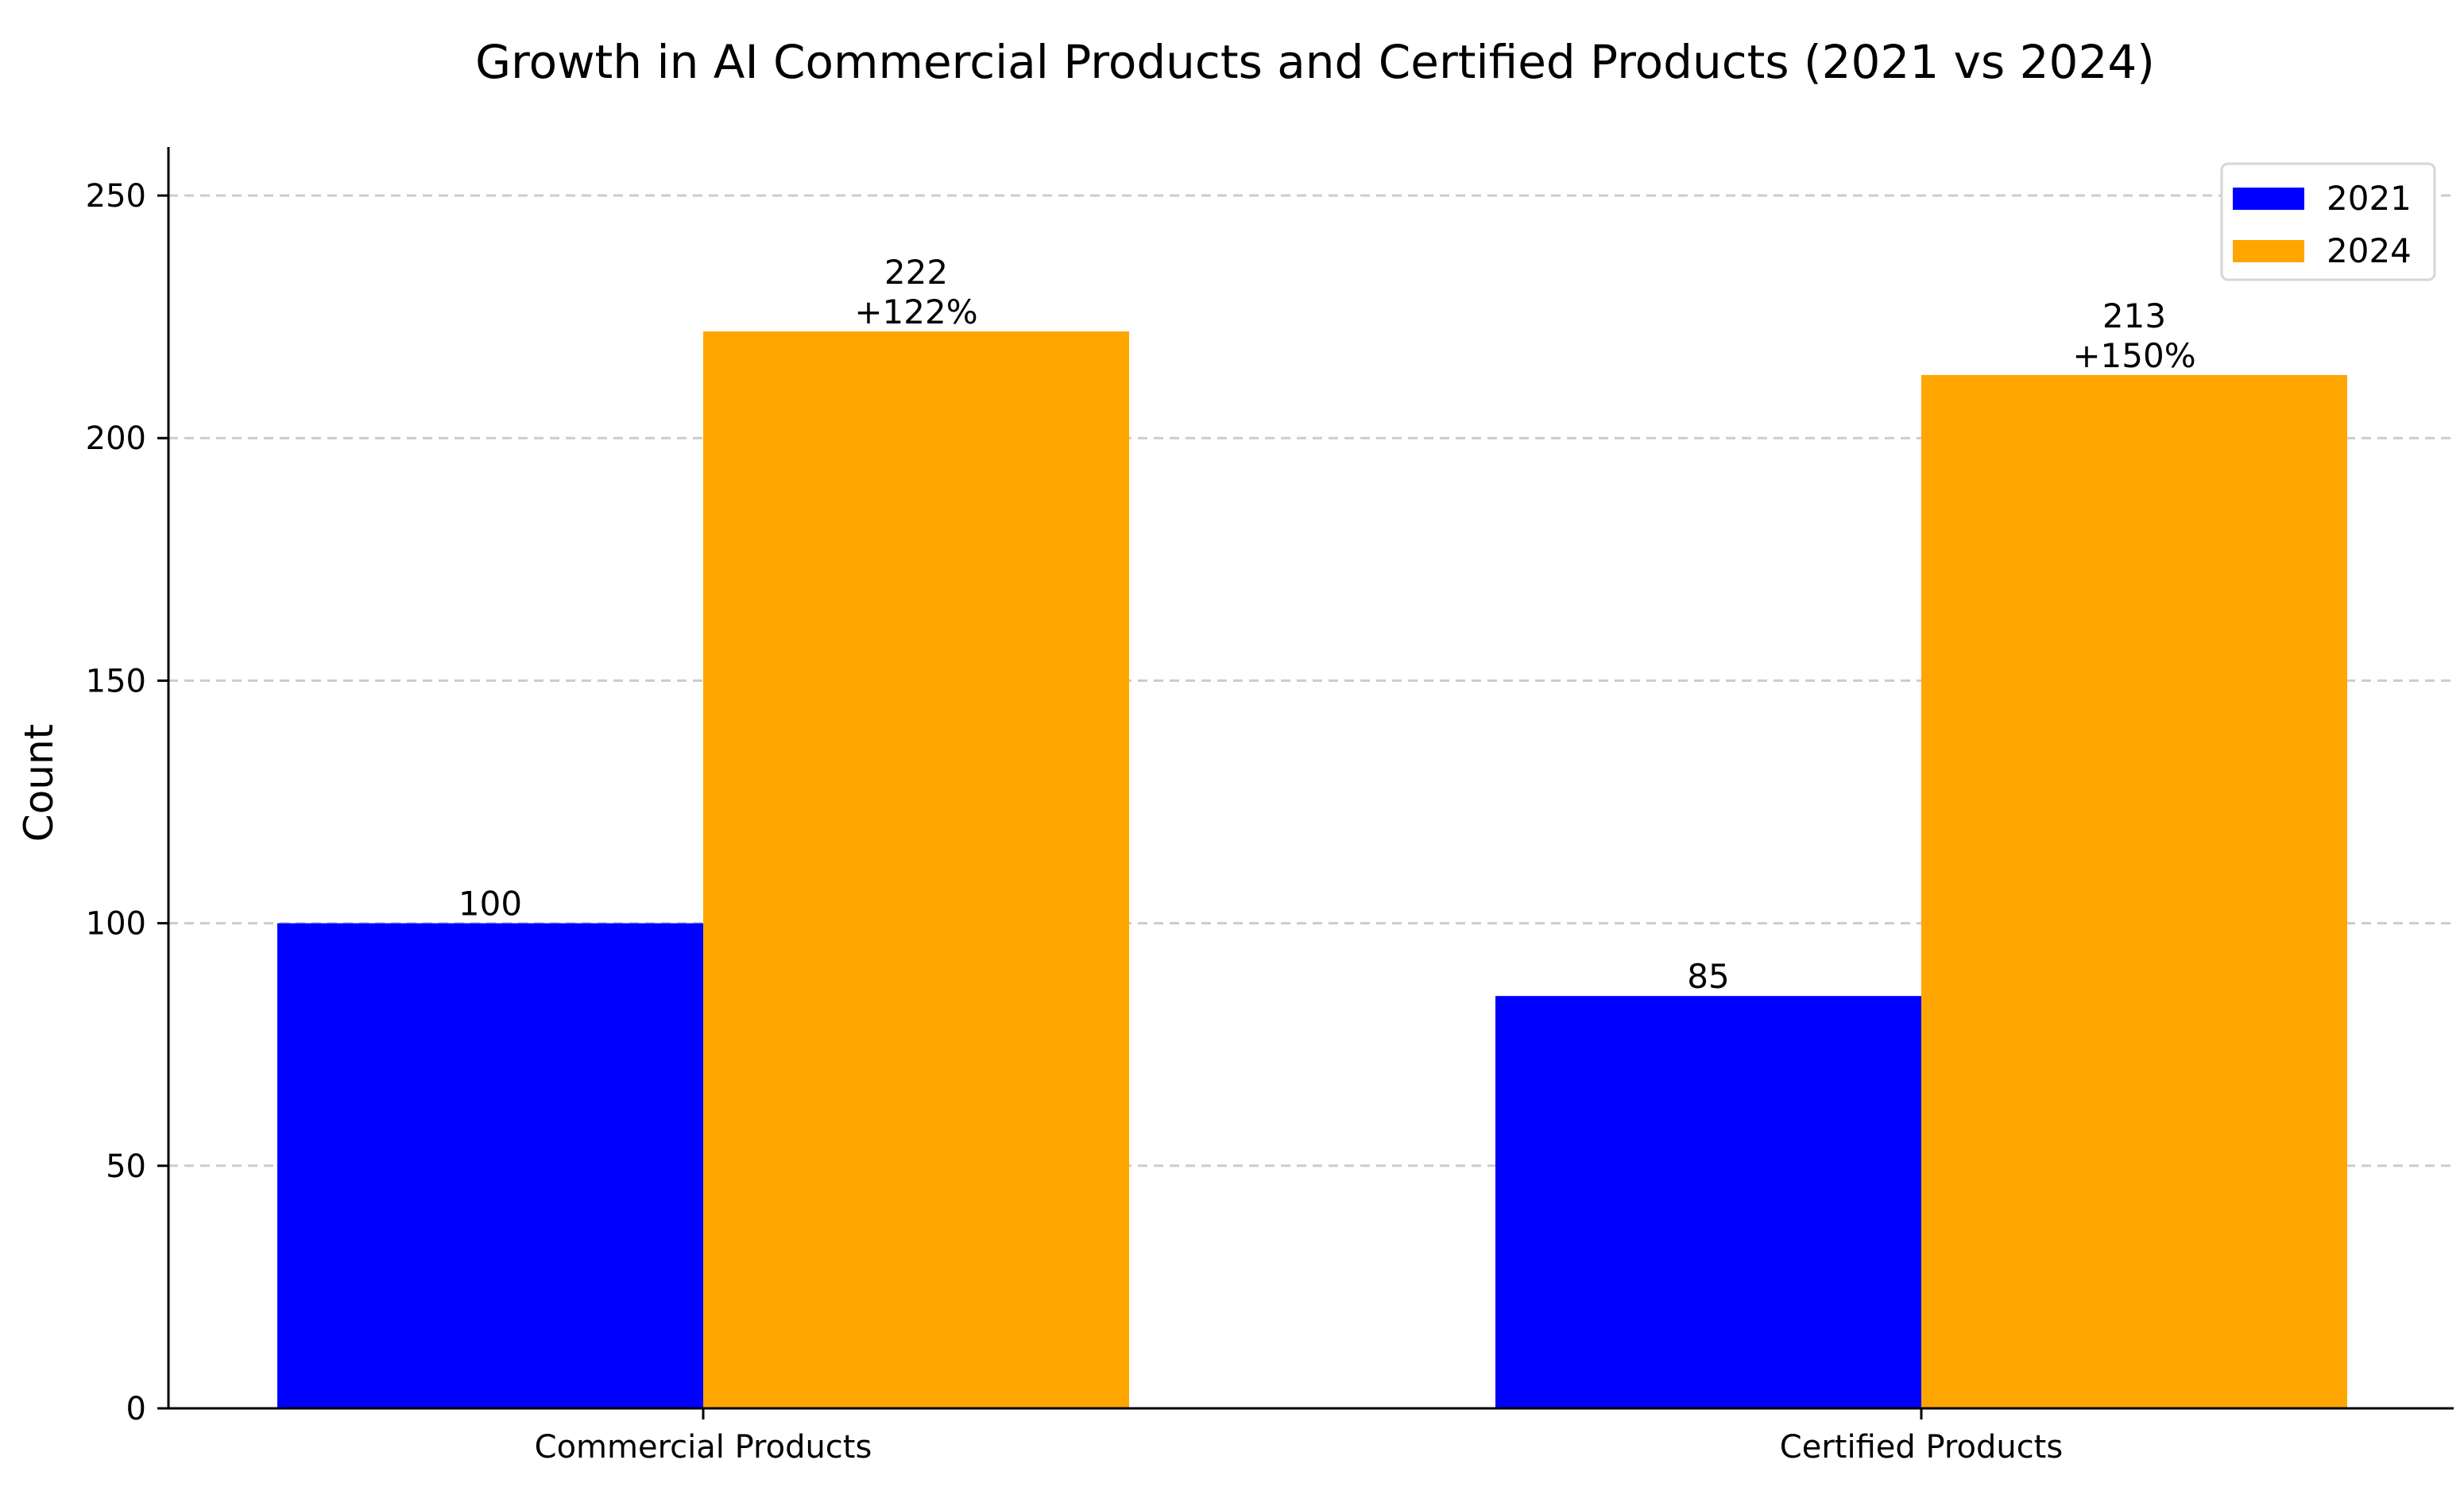 Image resolution: width=2464 pixels, height=1491 pixels. Describe the element at coordinates (915, 311) in the screenshot. I see `bar-growth-label-2024-0: +122%` at that location.